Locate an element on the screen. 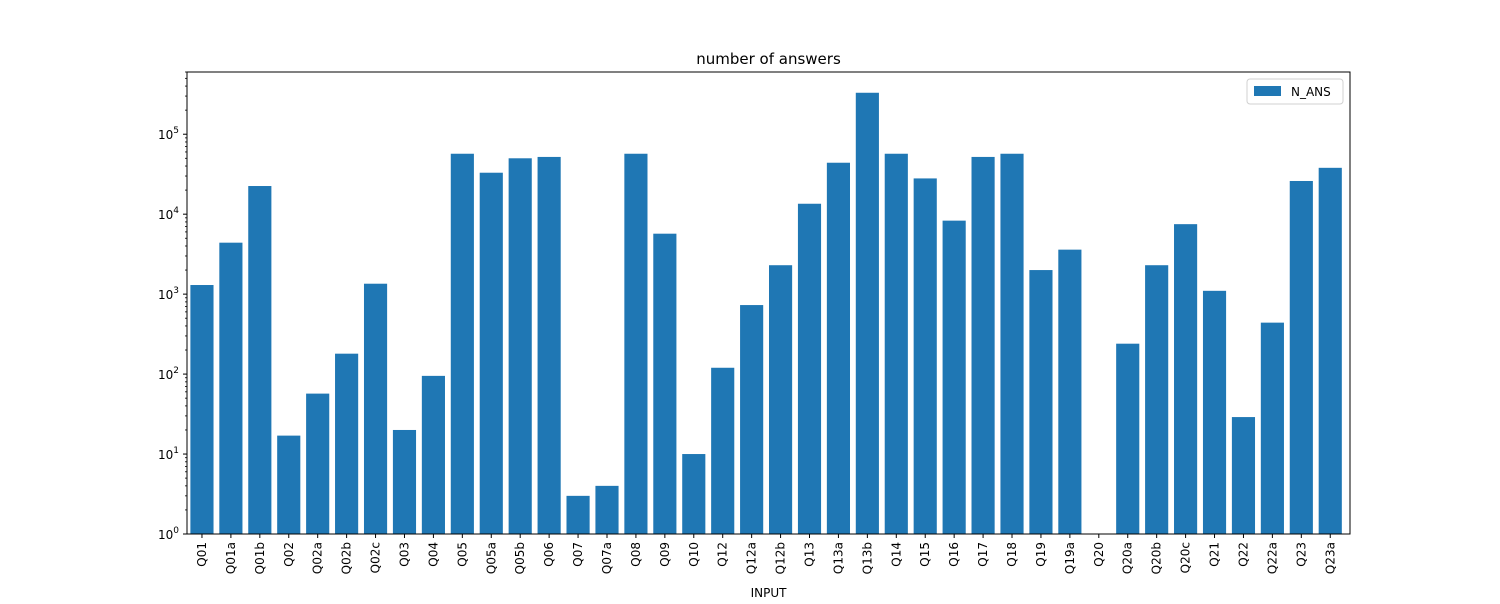  x-tick-label: Q02c is located at coordinates (376, 557).